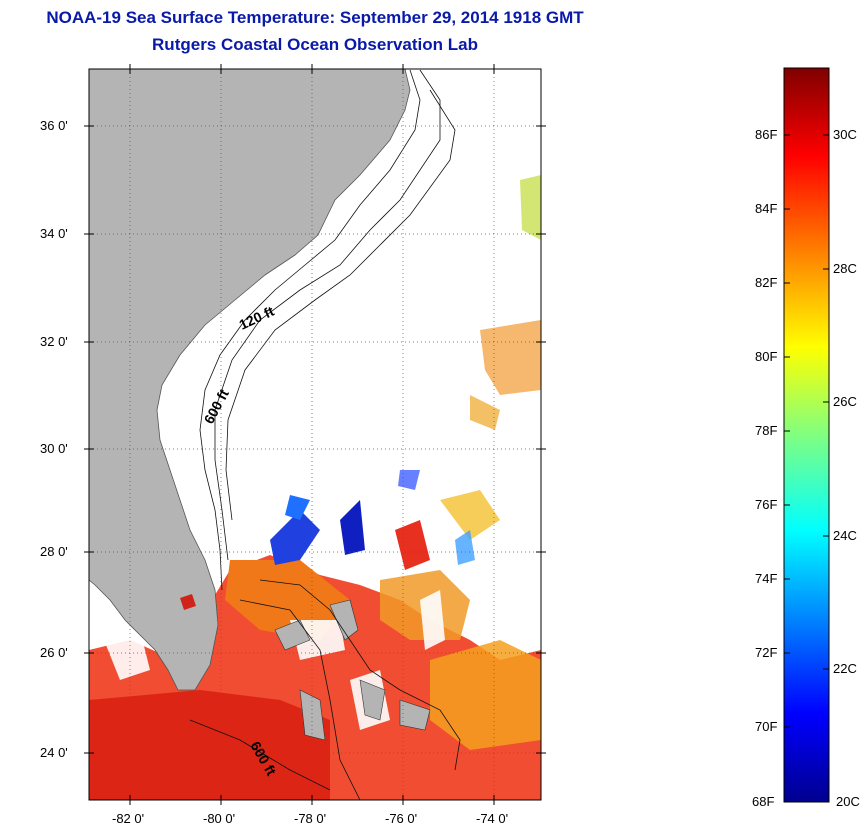 This screenshot has width=865, height=832. Describe the element at coordinates (188, 602) in the screenshot. I see `lake-okeechobee` at that location.